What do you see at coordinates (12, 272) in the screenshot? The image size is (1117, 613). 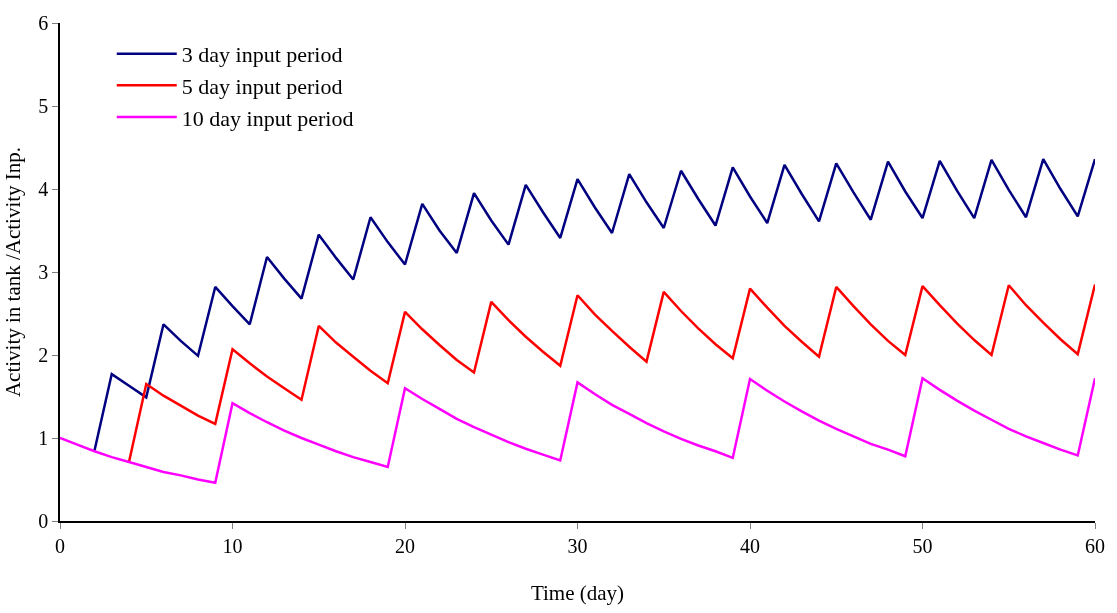 I see `y-axis-title: Activity in tank /Activity Inp.` at bounding box center [12, 272].